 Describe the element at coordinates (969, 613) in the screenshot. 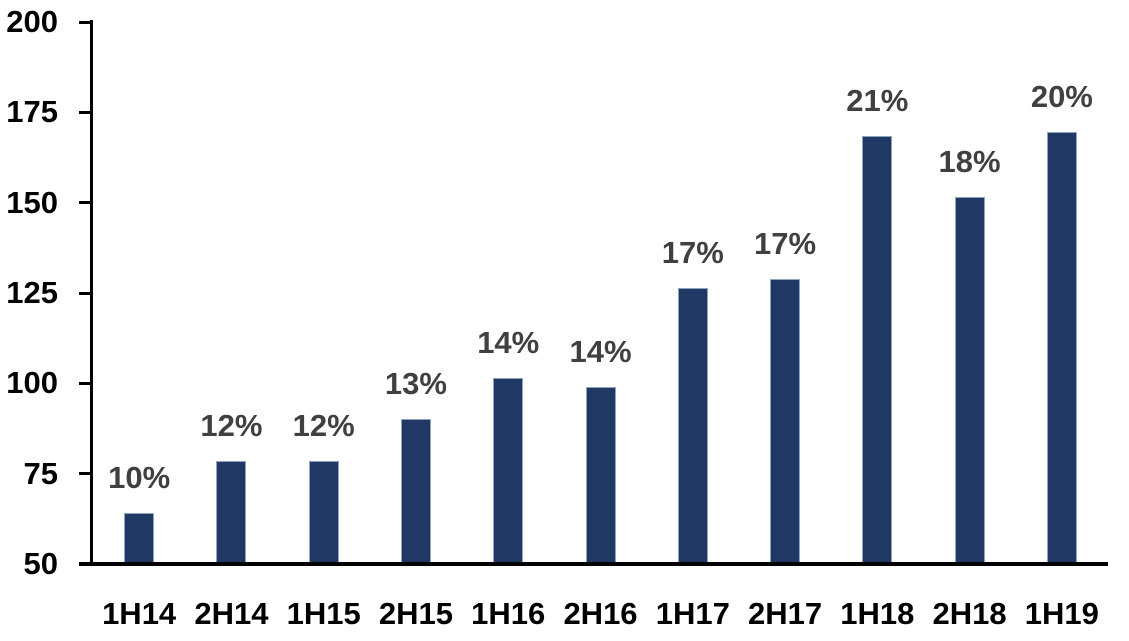

I see `x-axis-label: 2H18` at that location.